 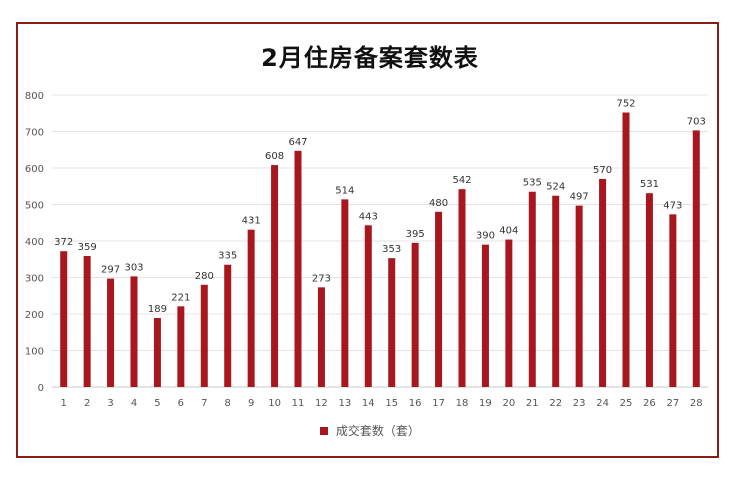 I want to click on x-tick-label: 17, so click(x=438, y=403).